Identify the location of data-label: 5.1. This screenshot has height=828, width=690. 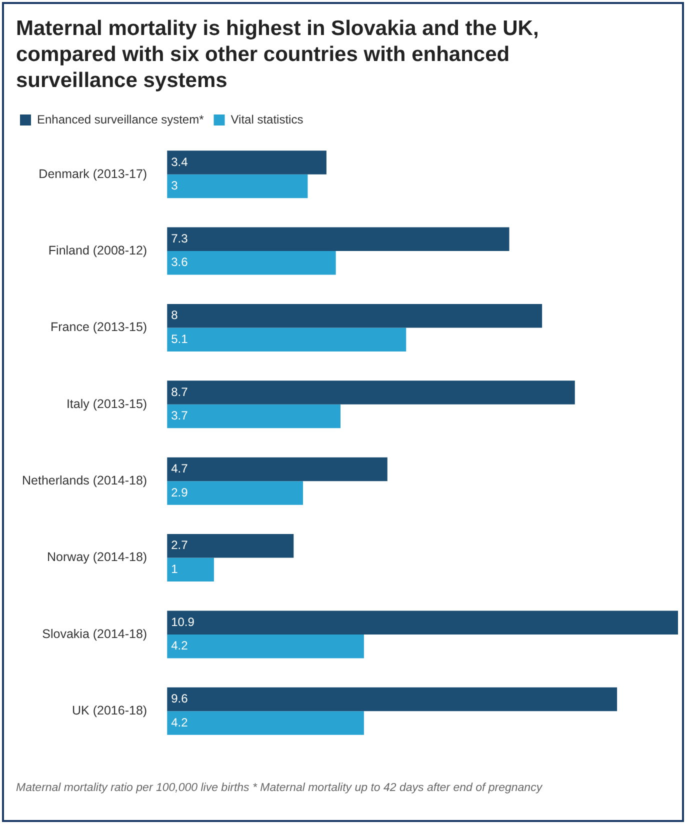
(179, 339).